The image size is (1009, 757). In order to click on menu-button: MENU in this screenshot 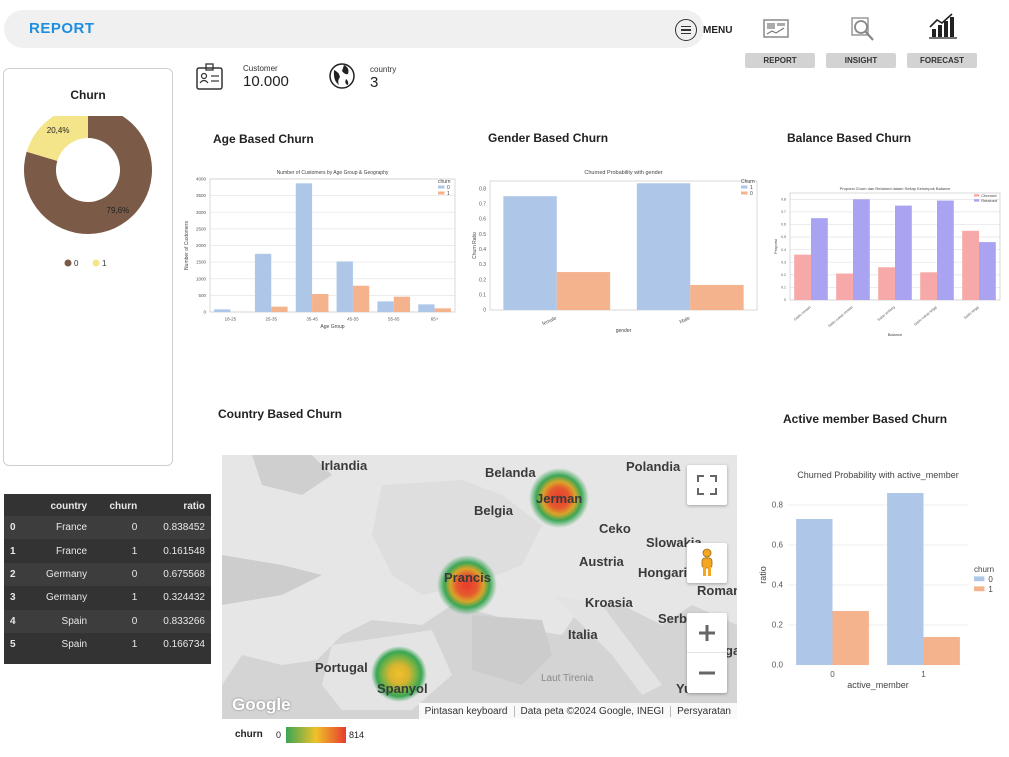, I will do `click(703, 30)`.